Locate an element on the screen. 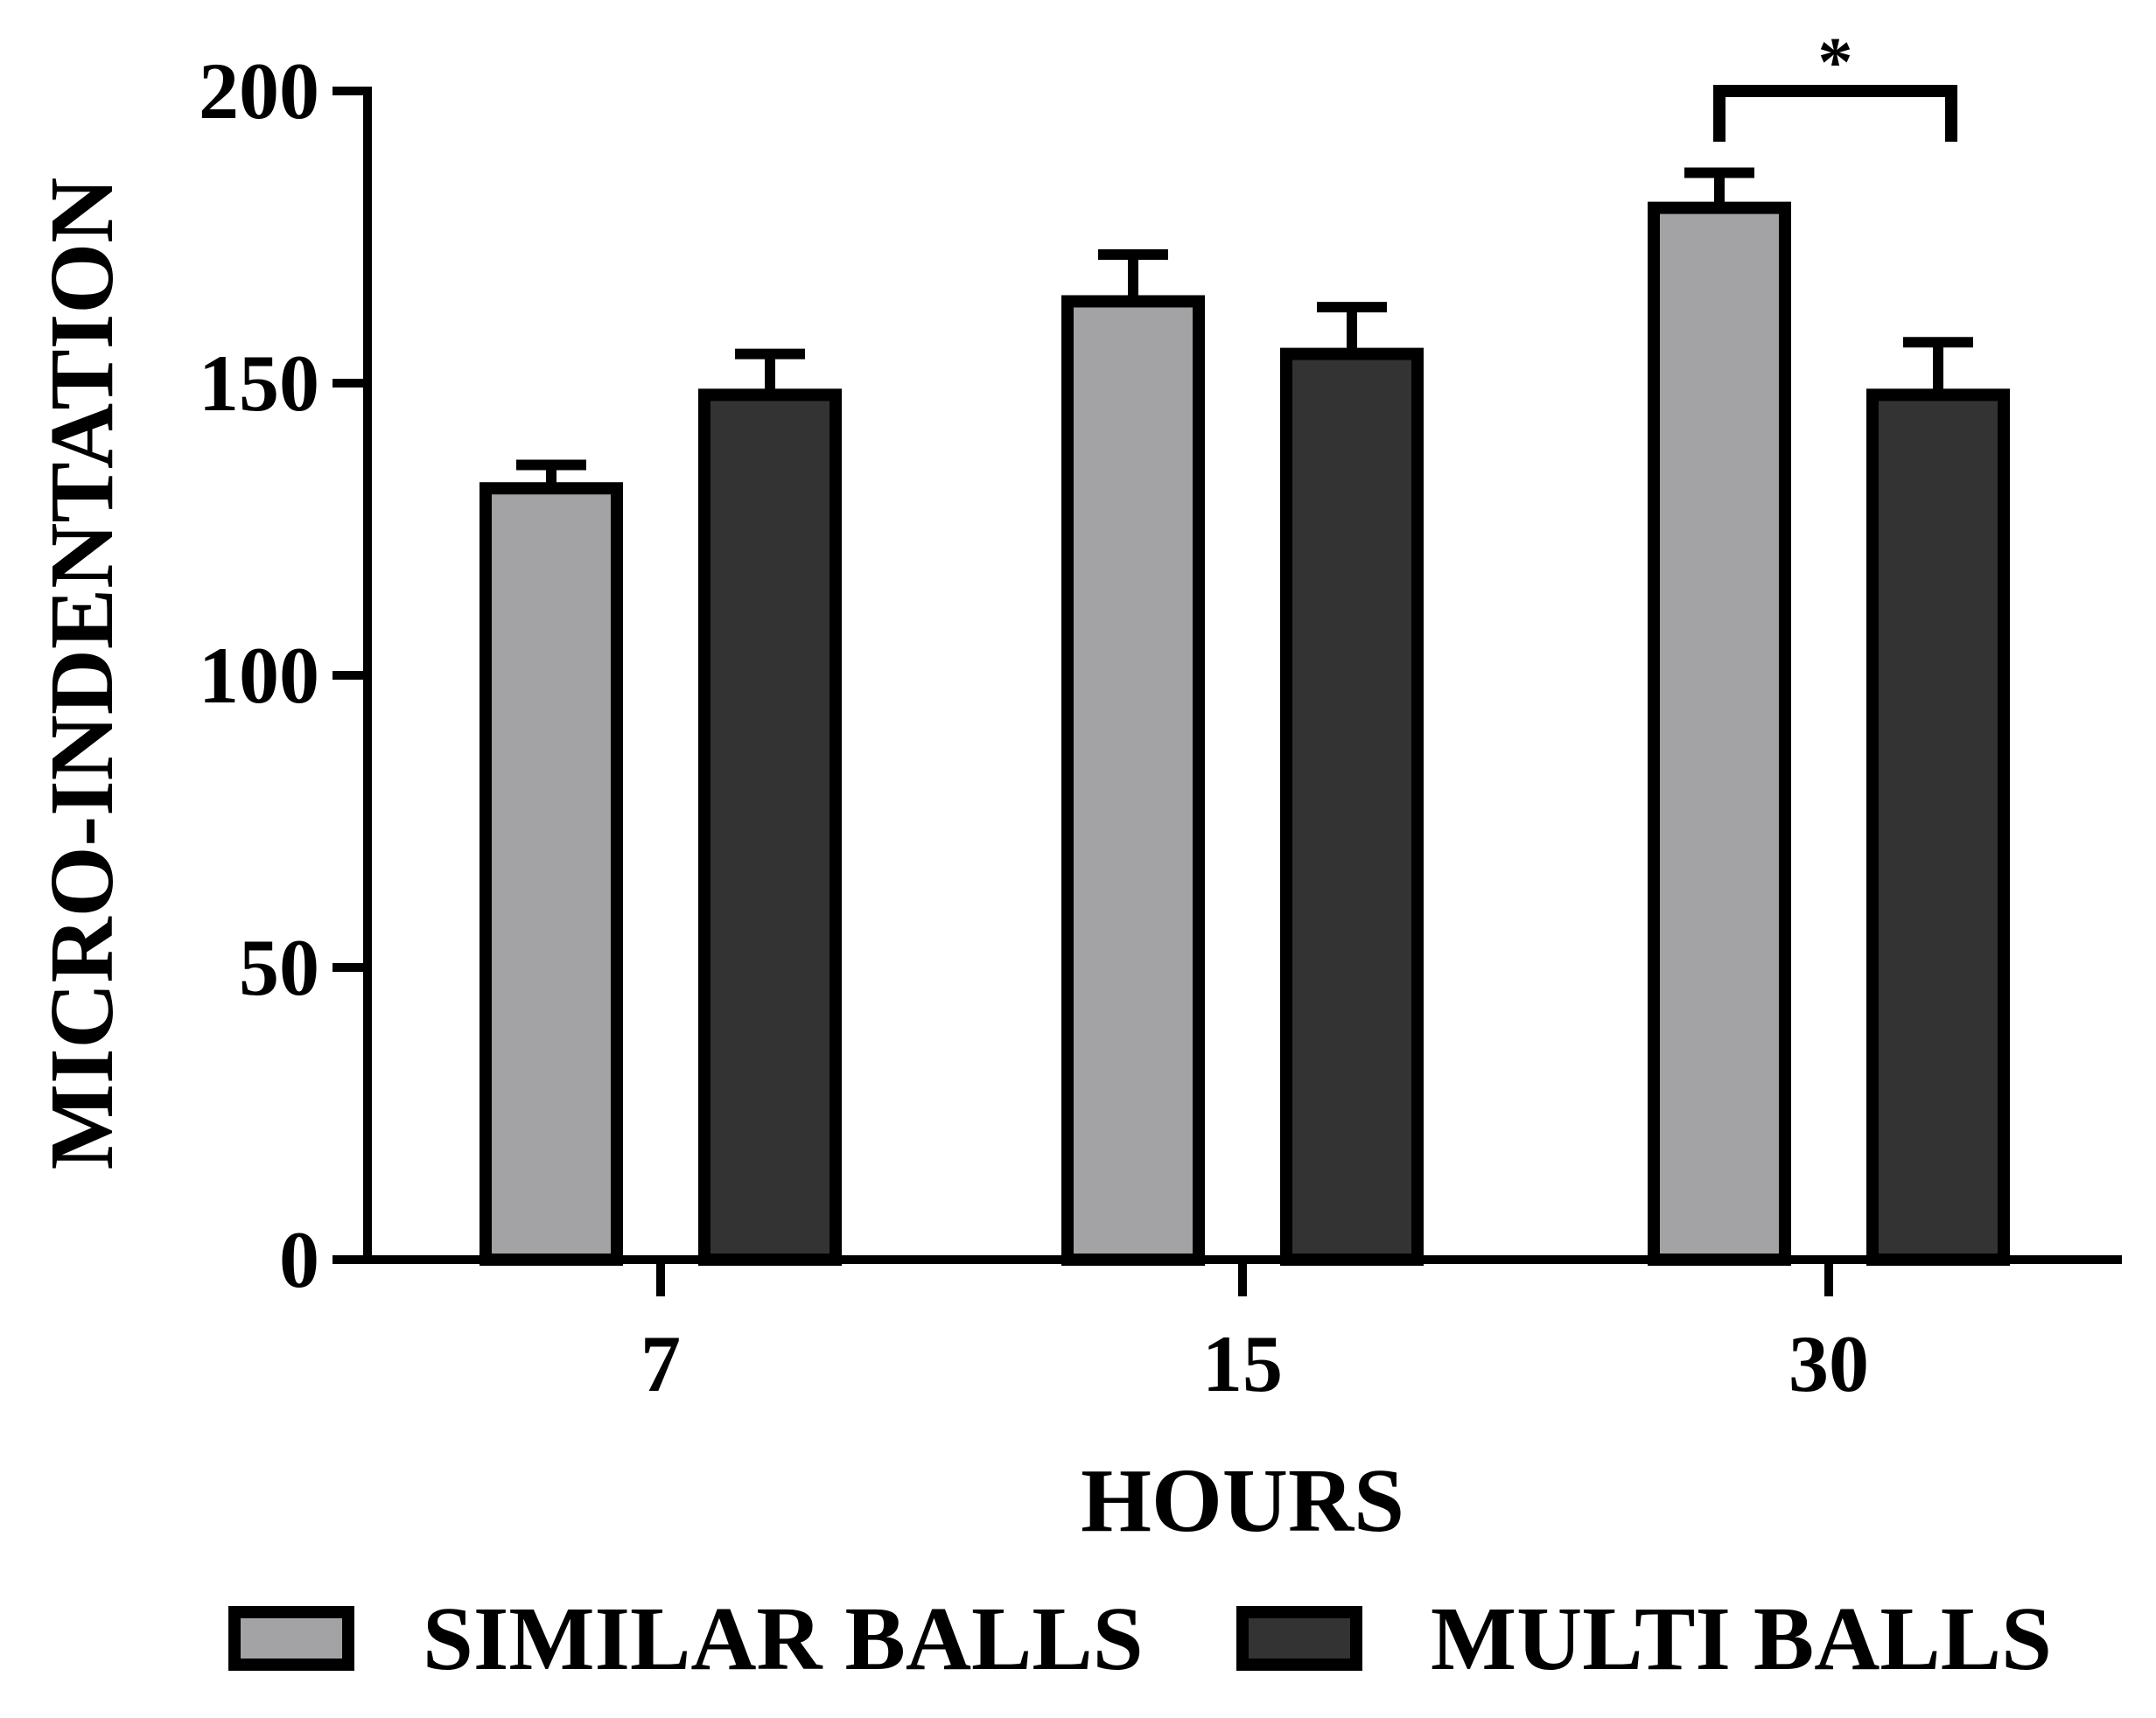 Image resolution: width=2156 pixels, height=1718 pixels. x-axis-ticks: 7 15 30 is located at coordinates (1254, 1334).